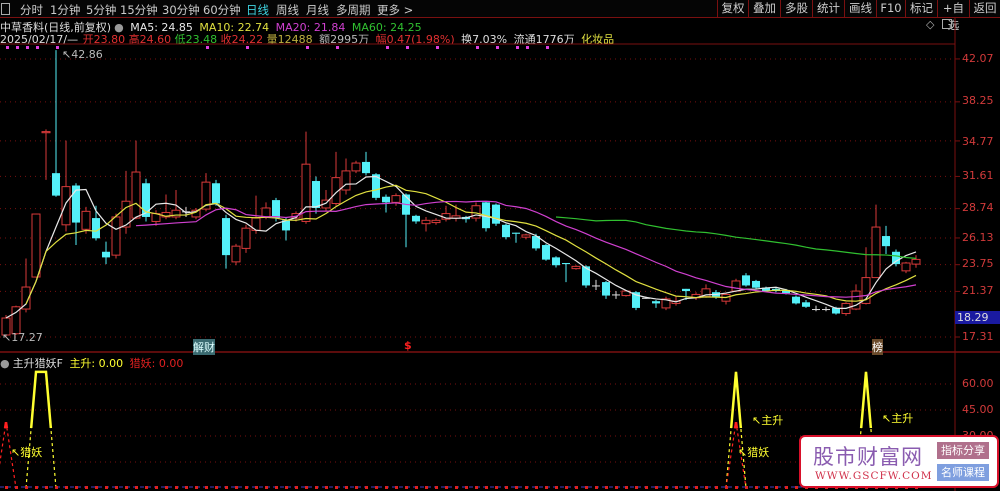 The width and height of the screenshot is (1000, 491). Describe the element at coordinates (257, 10) in the screenshot. I see `tab-daily: 日线` at that location.